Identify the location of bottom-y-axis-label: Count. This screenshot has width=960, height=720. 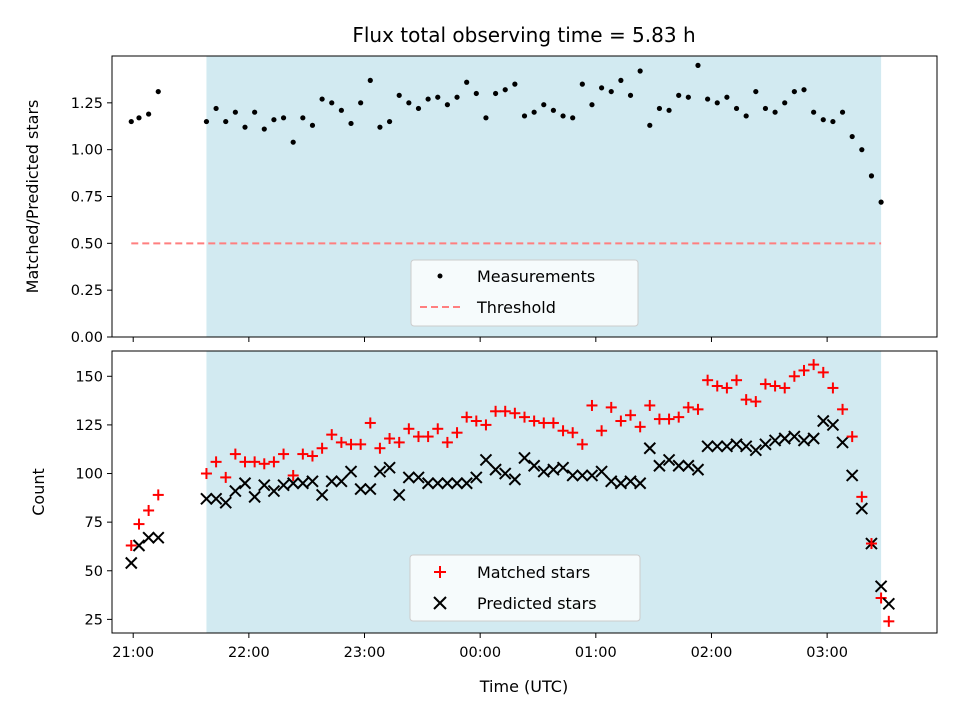
(38, 492).